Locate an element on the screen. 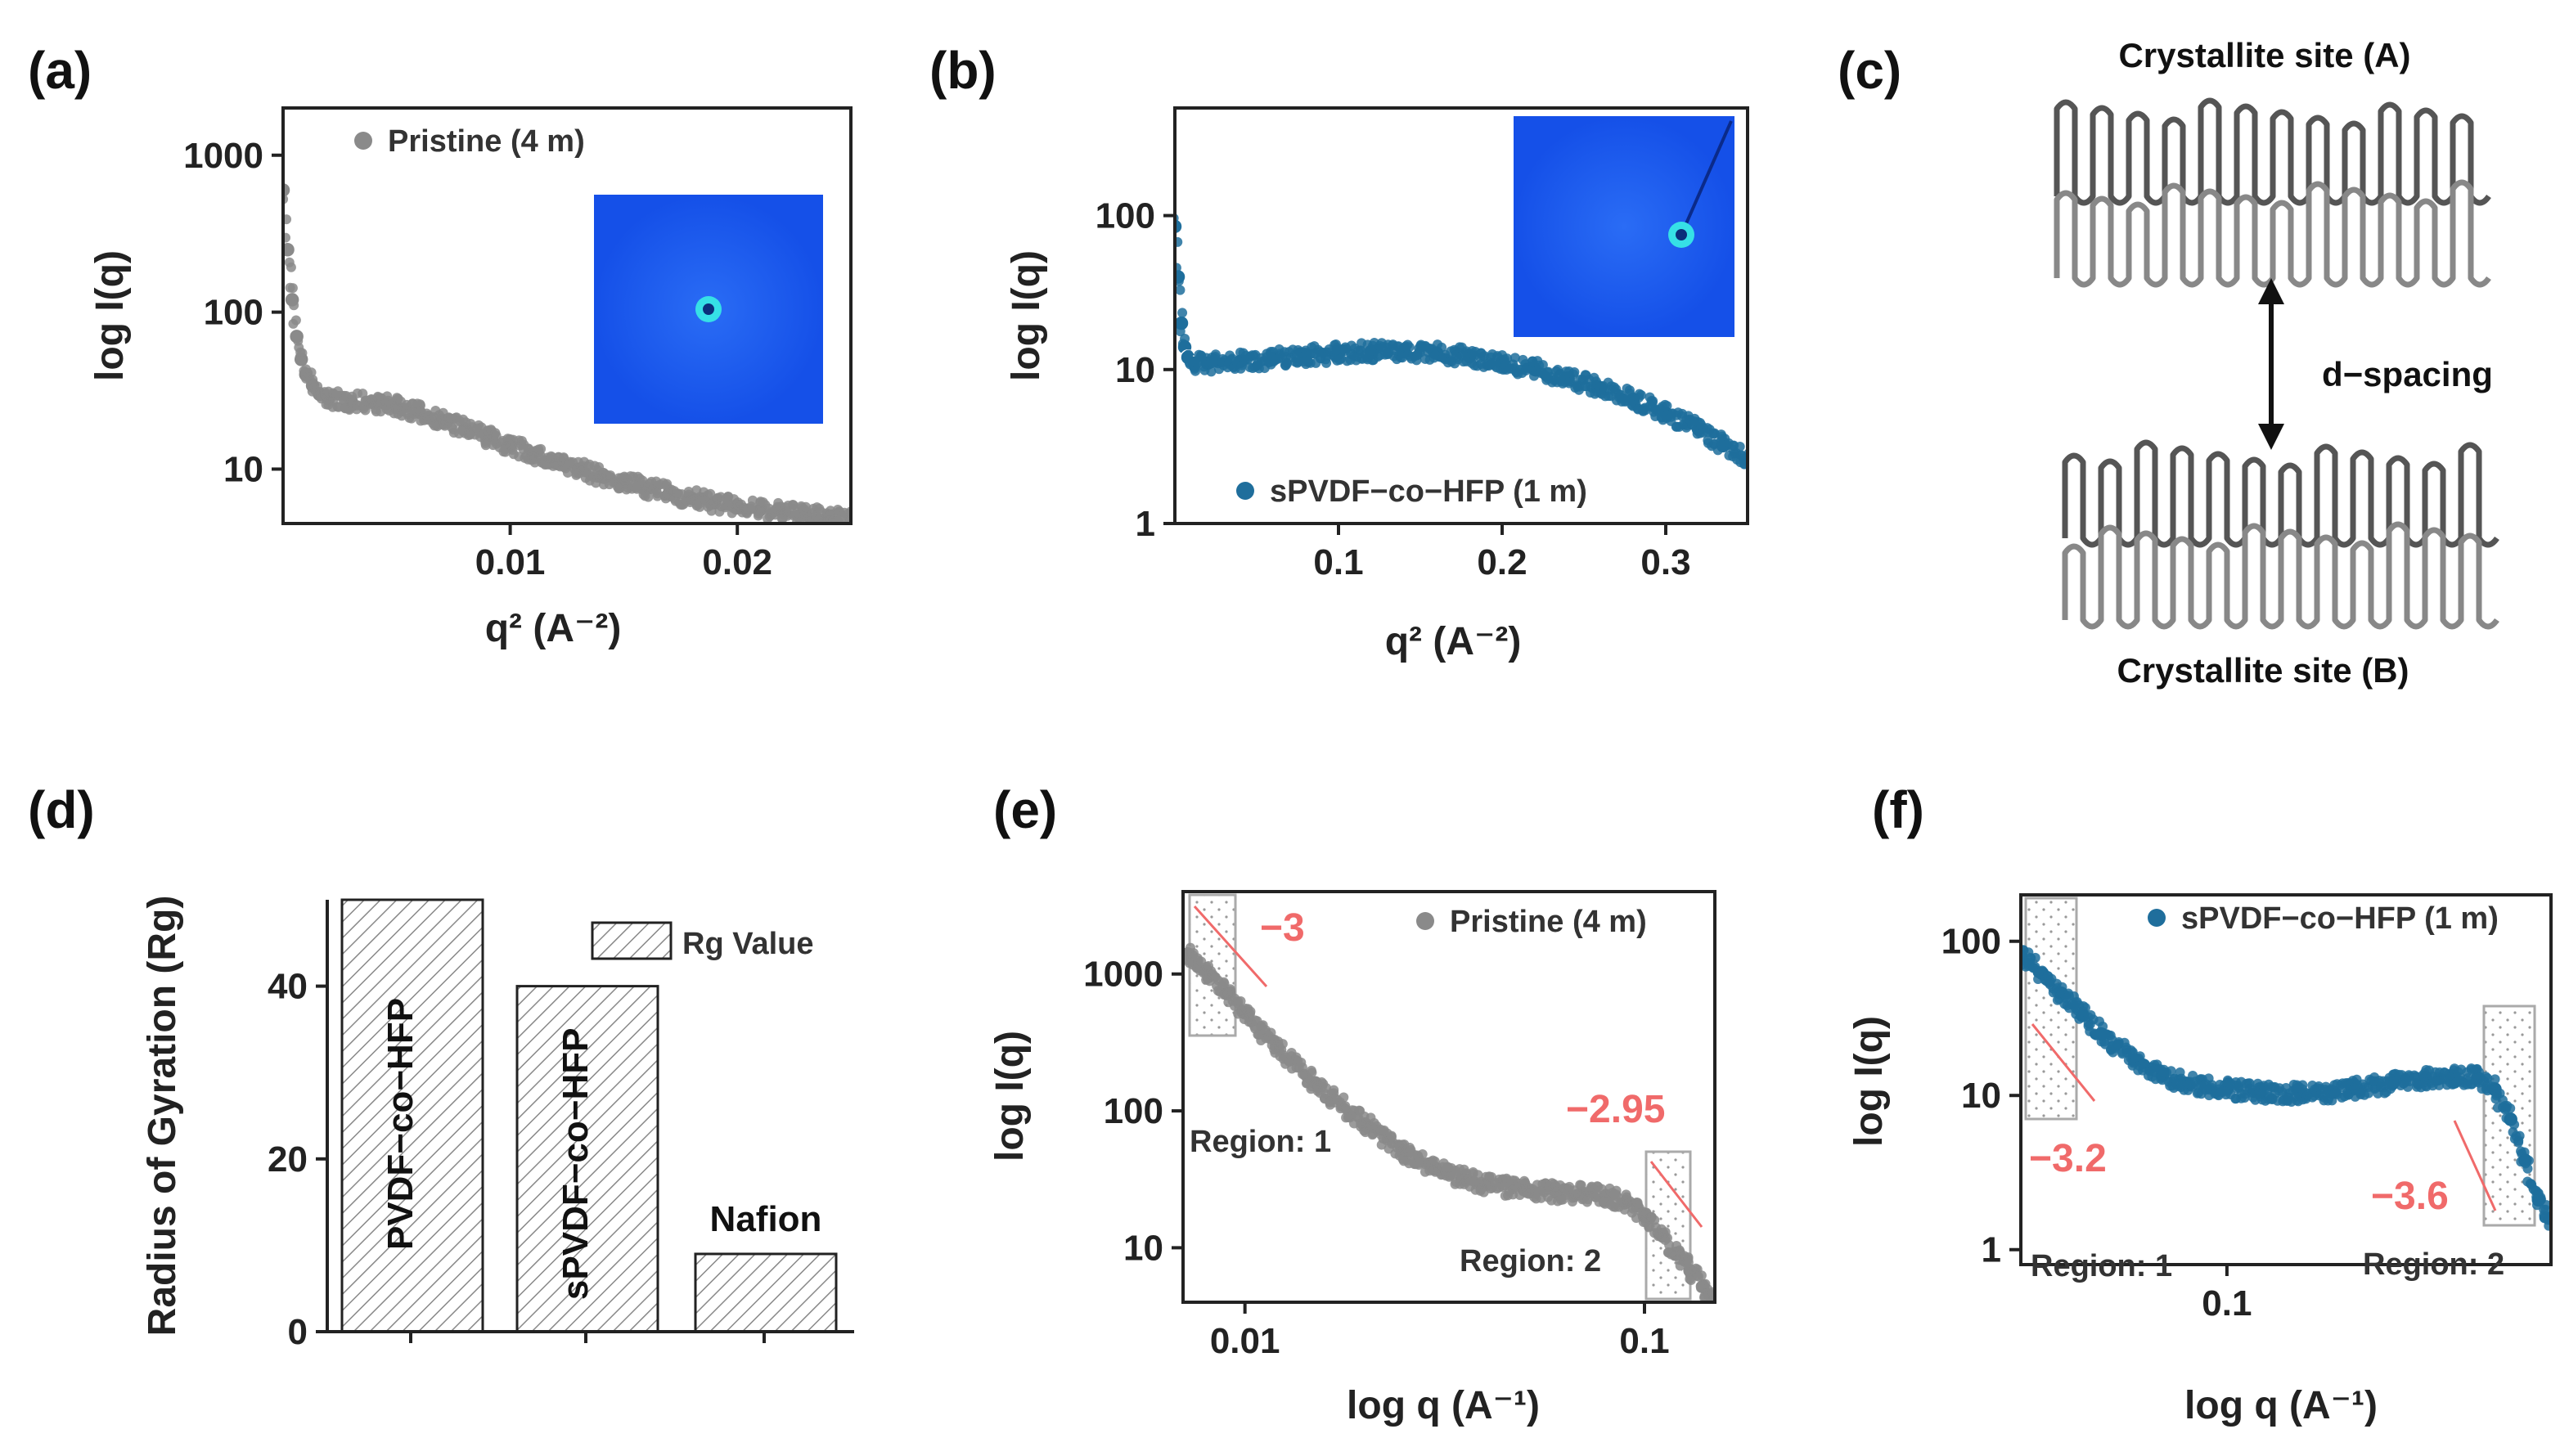  panel-label-a: (a) is located at coordinates (60, 70).